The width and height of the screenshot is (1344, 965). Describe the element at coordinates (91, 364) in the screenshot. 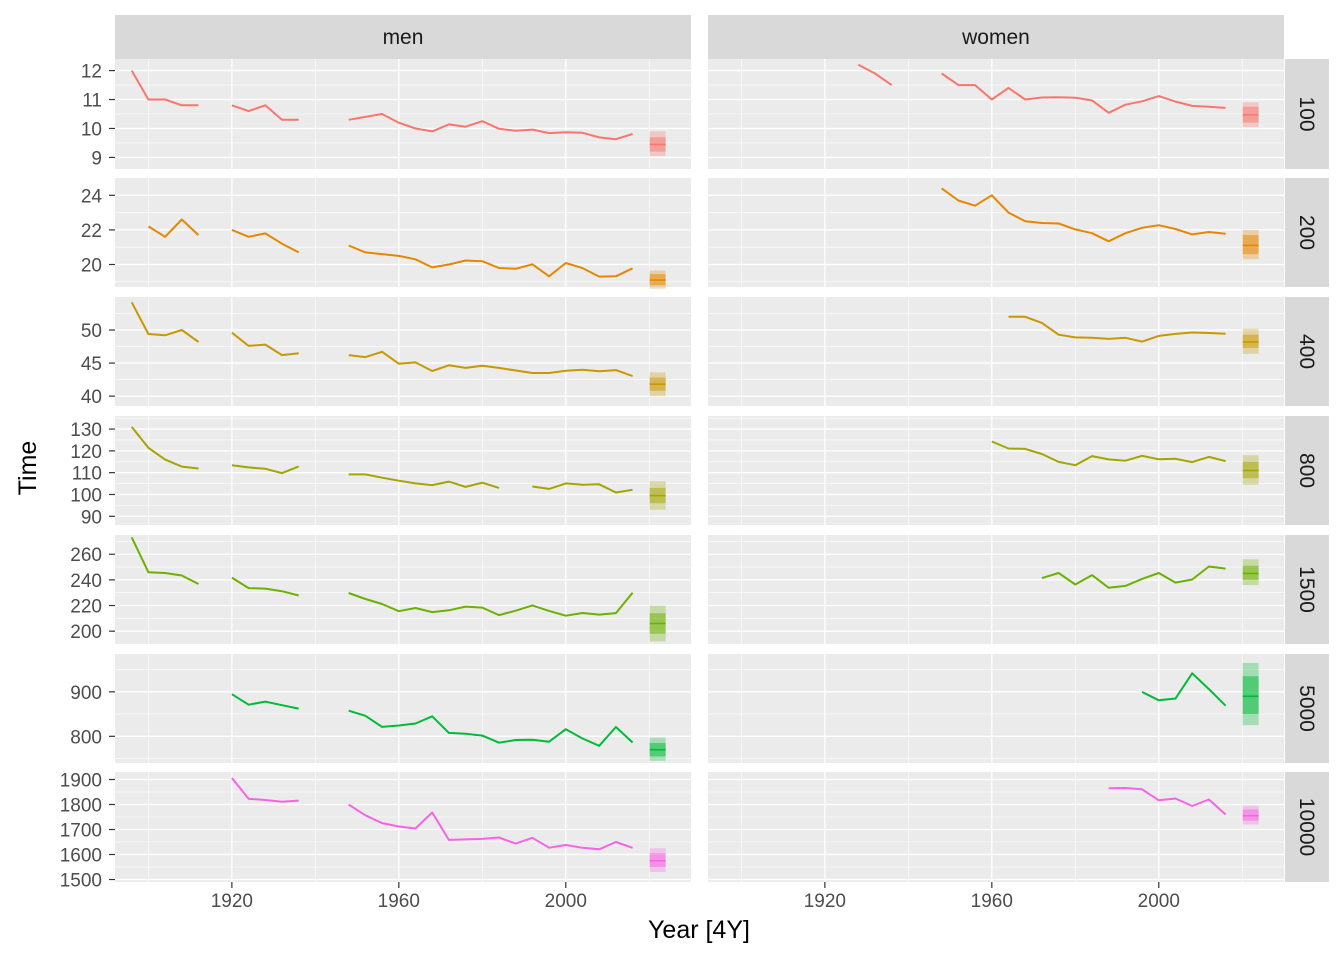

I see `y-tick-label: 45` at that location.